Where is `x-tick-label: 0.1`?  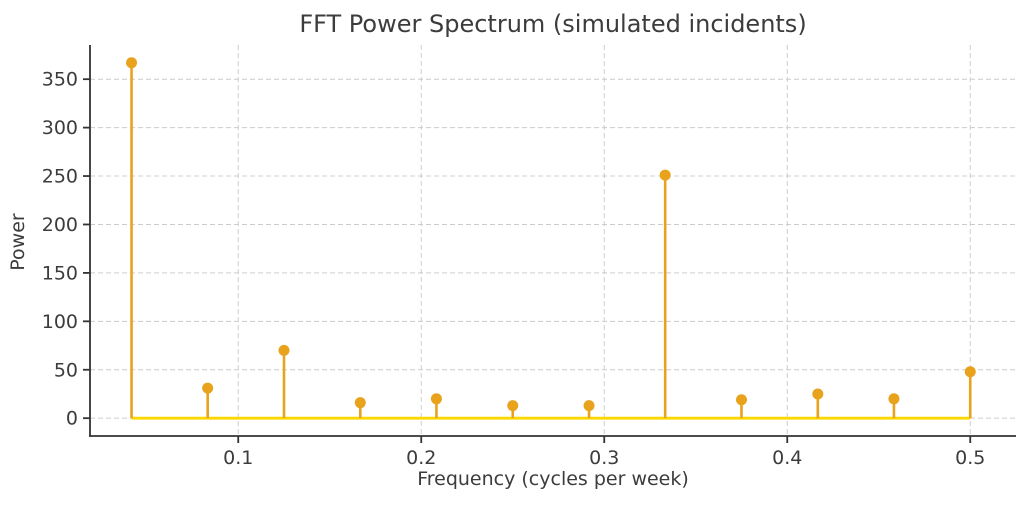
x-tick-label: 0.1 is located at coordinates (238, 458).